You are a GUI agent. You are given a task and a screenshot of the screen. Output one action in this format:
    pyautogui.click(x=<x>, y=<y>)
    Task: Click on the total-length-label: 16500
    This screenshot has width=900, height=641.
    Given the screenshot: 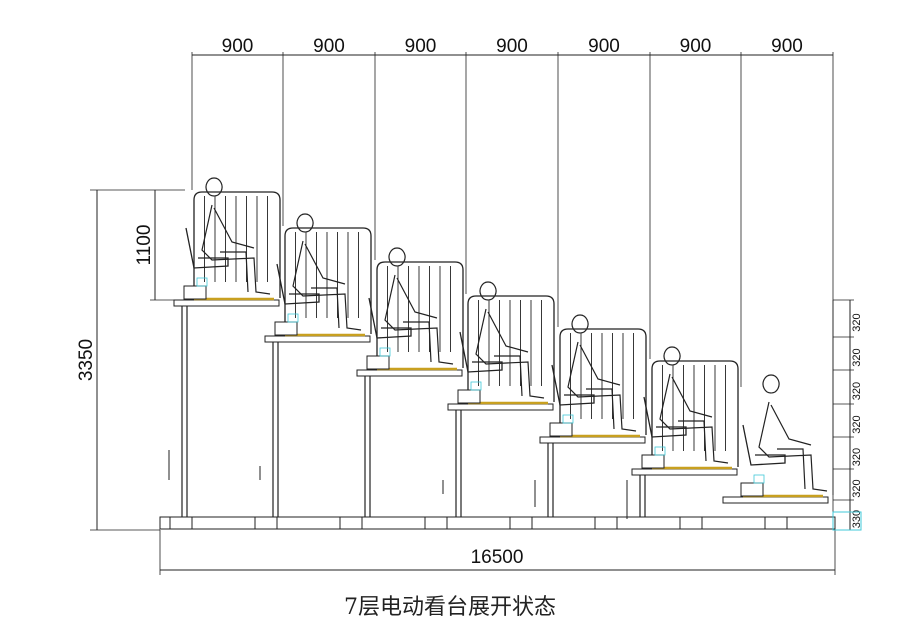 What is the action you would take?
    pyautogui.click(x=497, y=557)
    